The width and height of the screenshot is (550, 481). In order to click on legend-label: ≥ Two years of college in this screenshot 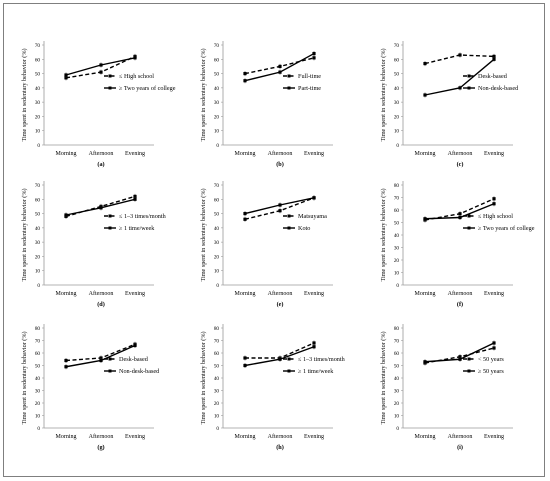, I will do `click(506, 228)`.